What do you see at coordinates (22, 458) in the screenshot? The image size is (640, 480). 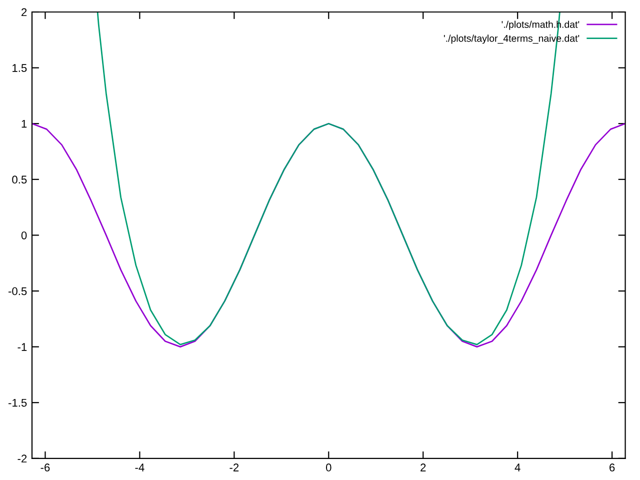 I see `y-tick-label: -2` at bounding box center [22, 458].